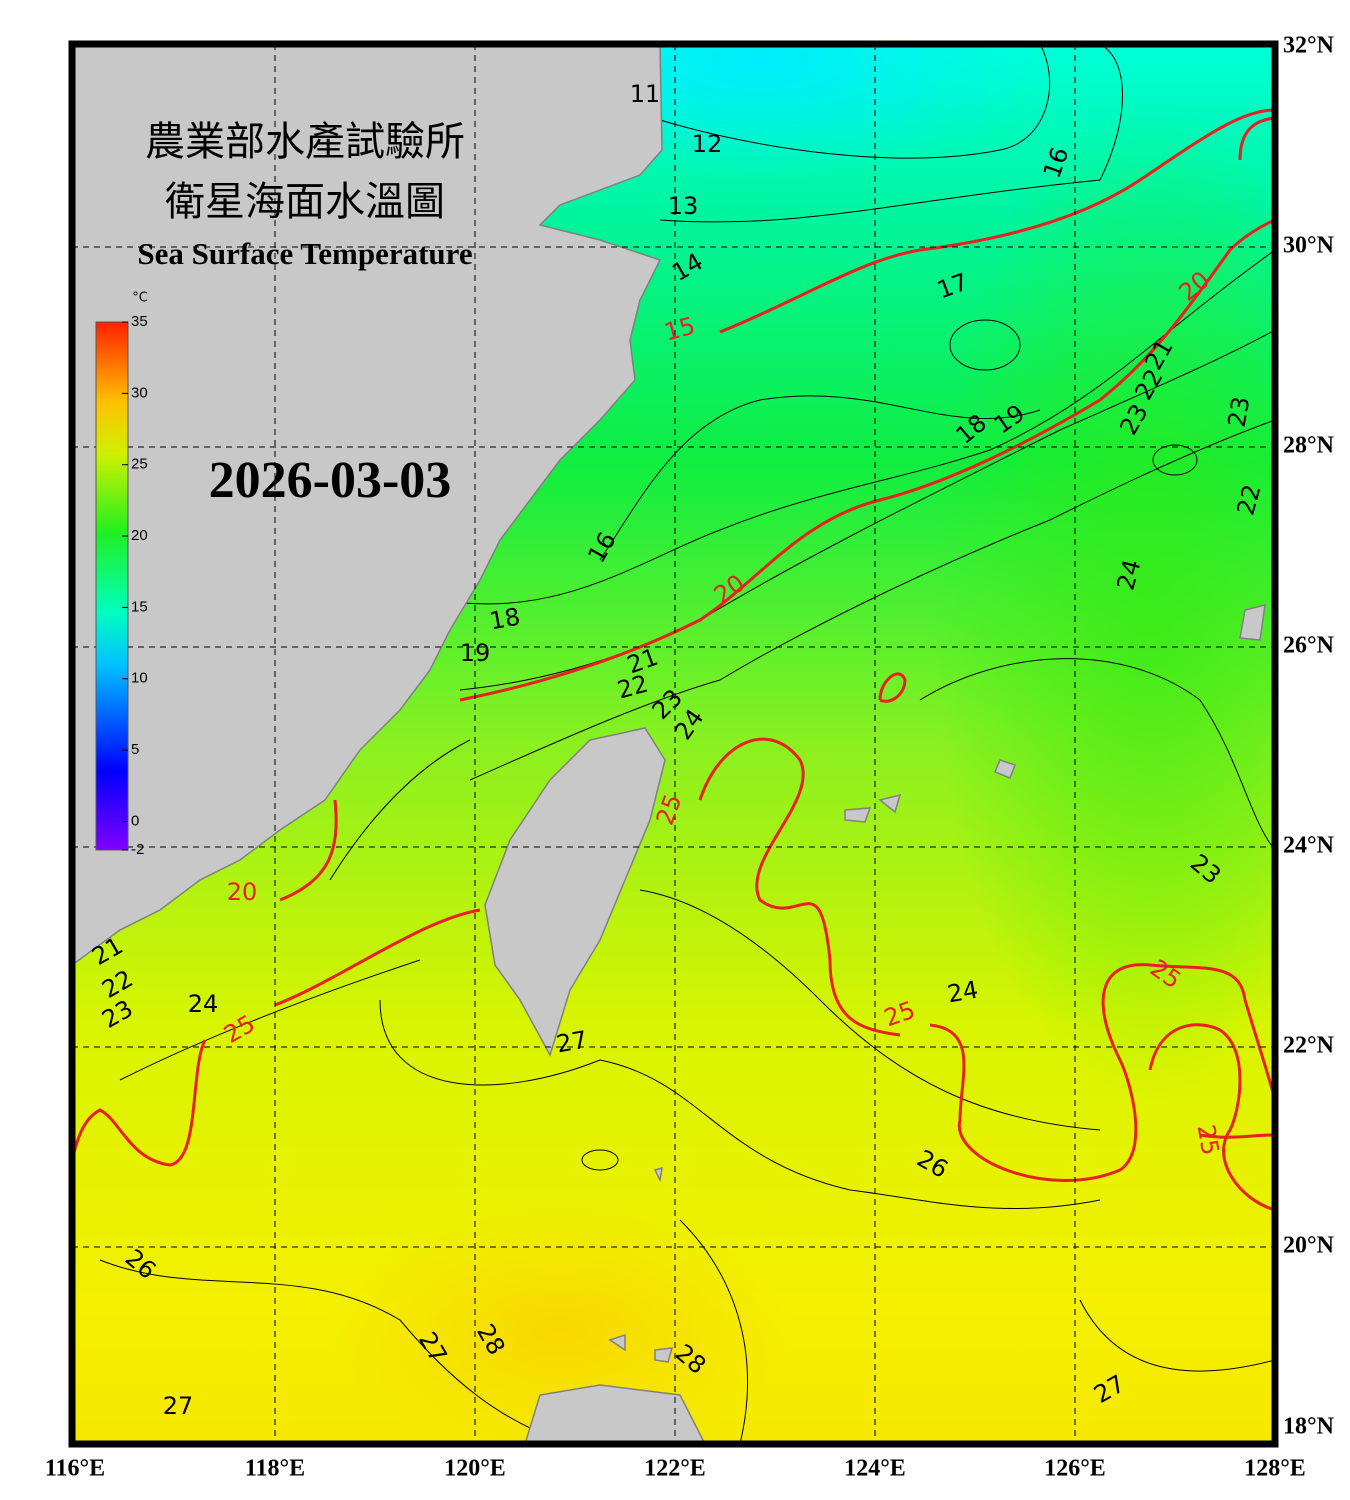 The width and height of the screenshot is (1350, 1500). What do you see at coordinates (645, 94) in the screenshot?
I see `contour-label: 11` at bounding box center [645, 94].